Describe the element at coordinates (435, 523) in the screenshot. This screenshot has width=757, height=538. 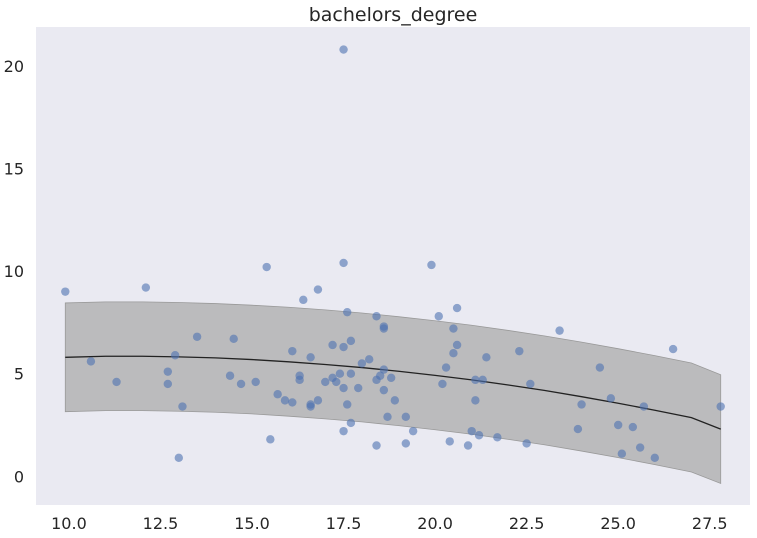
I see `x-tick-label: 20.0` at that location.